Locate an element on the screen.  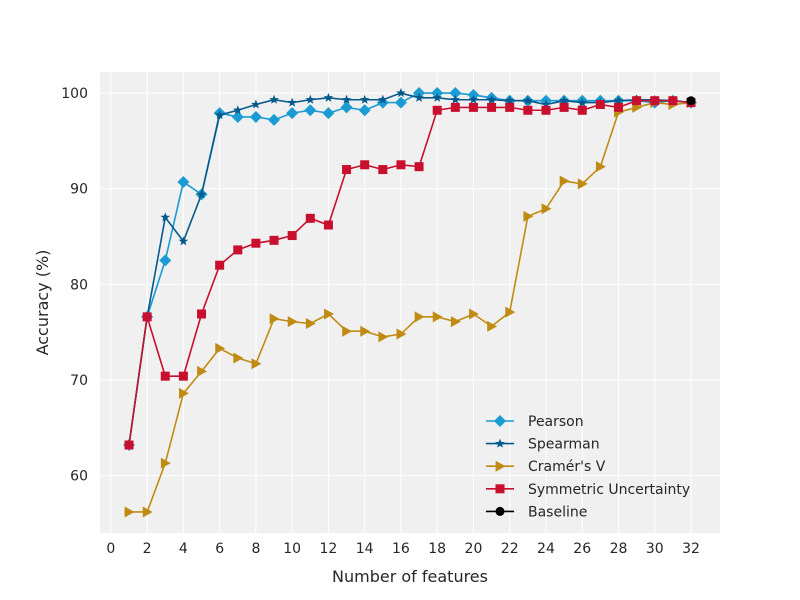
x-tick-label: 6 is located at coordinates (219, 549).